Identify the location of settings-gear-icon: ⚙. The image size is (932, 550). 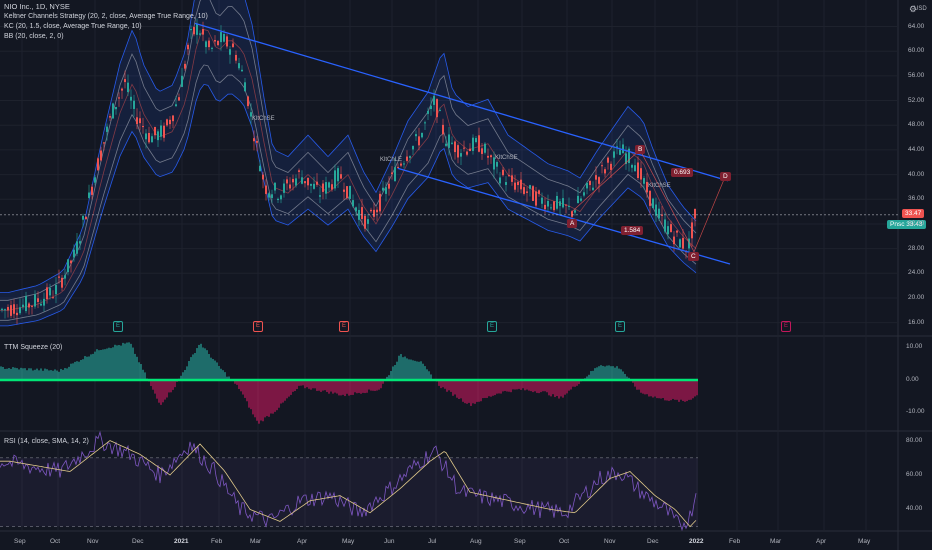
(913, 9).